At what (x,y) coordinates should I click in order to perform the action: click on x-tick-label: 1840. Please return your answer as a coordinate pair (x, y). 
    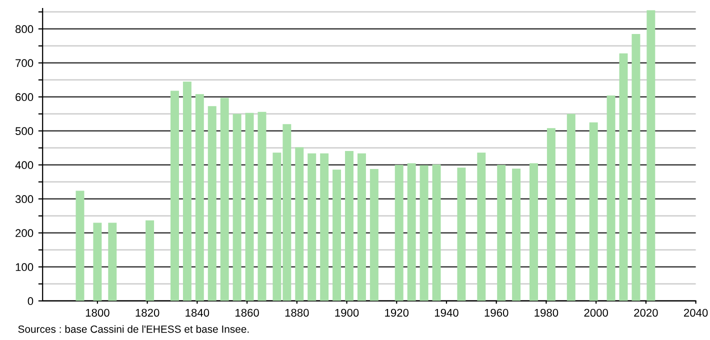
    Looking at the image, I should click on (198, 312).